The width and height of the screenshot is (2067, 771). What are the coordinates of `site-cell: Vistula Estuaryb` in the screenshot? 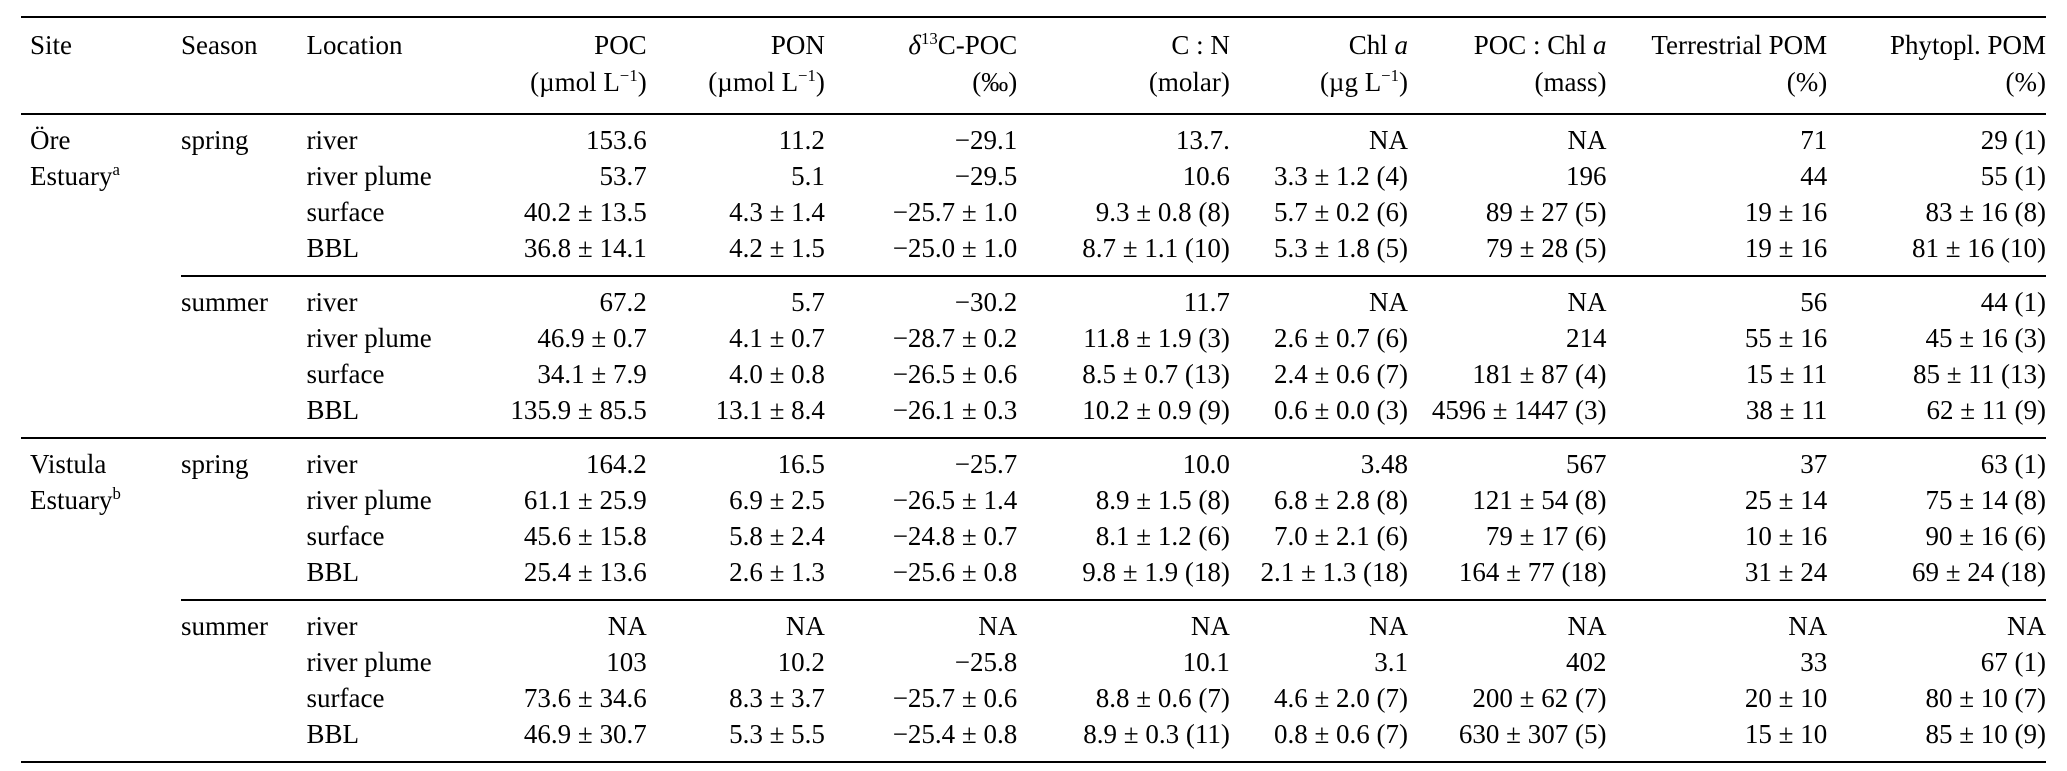 It's located at (101, 599).